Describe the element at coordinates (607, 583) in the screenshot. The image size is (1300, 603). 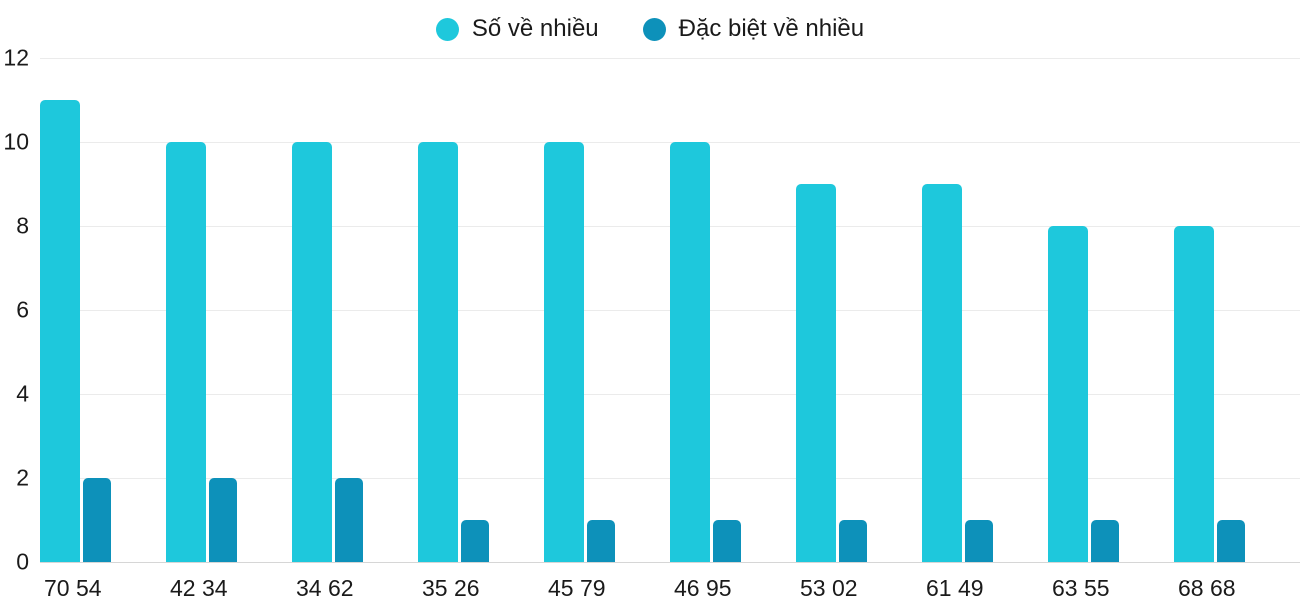
I see `x-axis-tick: 45 79` at that location.